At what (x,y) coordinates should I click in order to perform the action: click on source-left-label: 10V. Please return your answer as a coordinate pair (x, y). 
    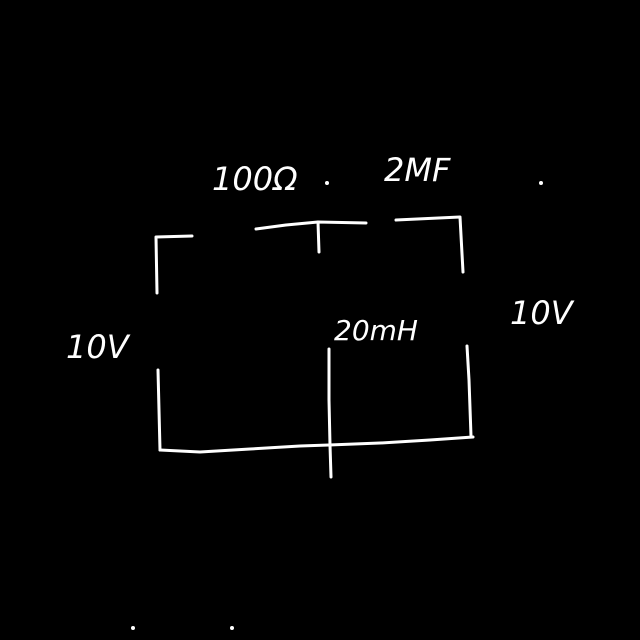
    Looking at the image, I should click on (98, 347).